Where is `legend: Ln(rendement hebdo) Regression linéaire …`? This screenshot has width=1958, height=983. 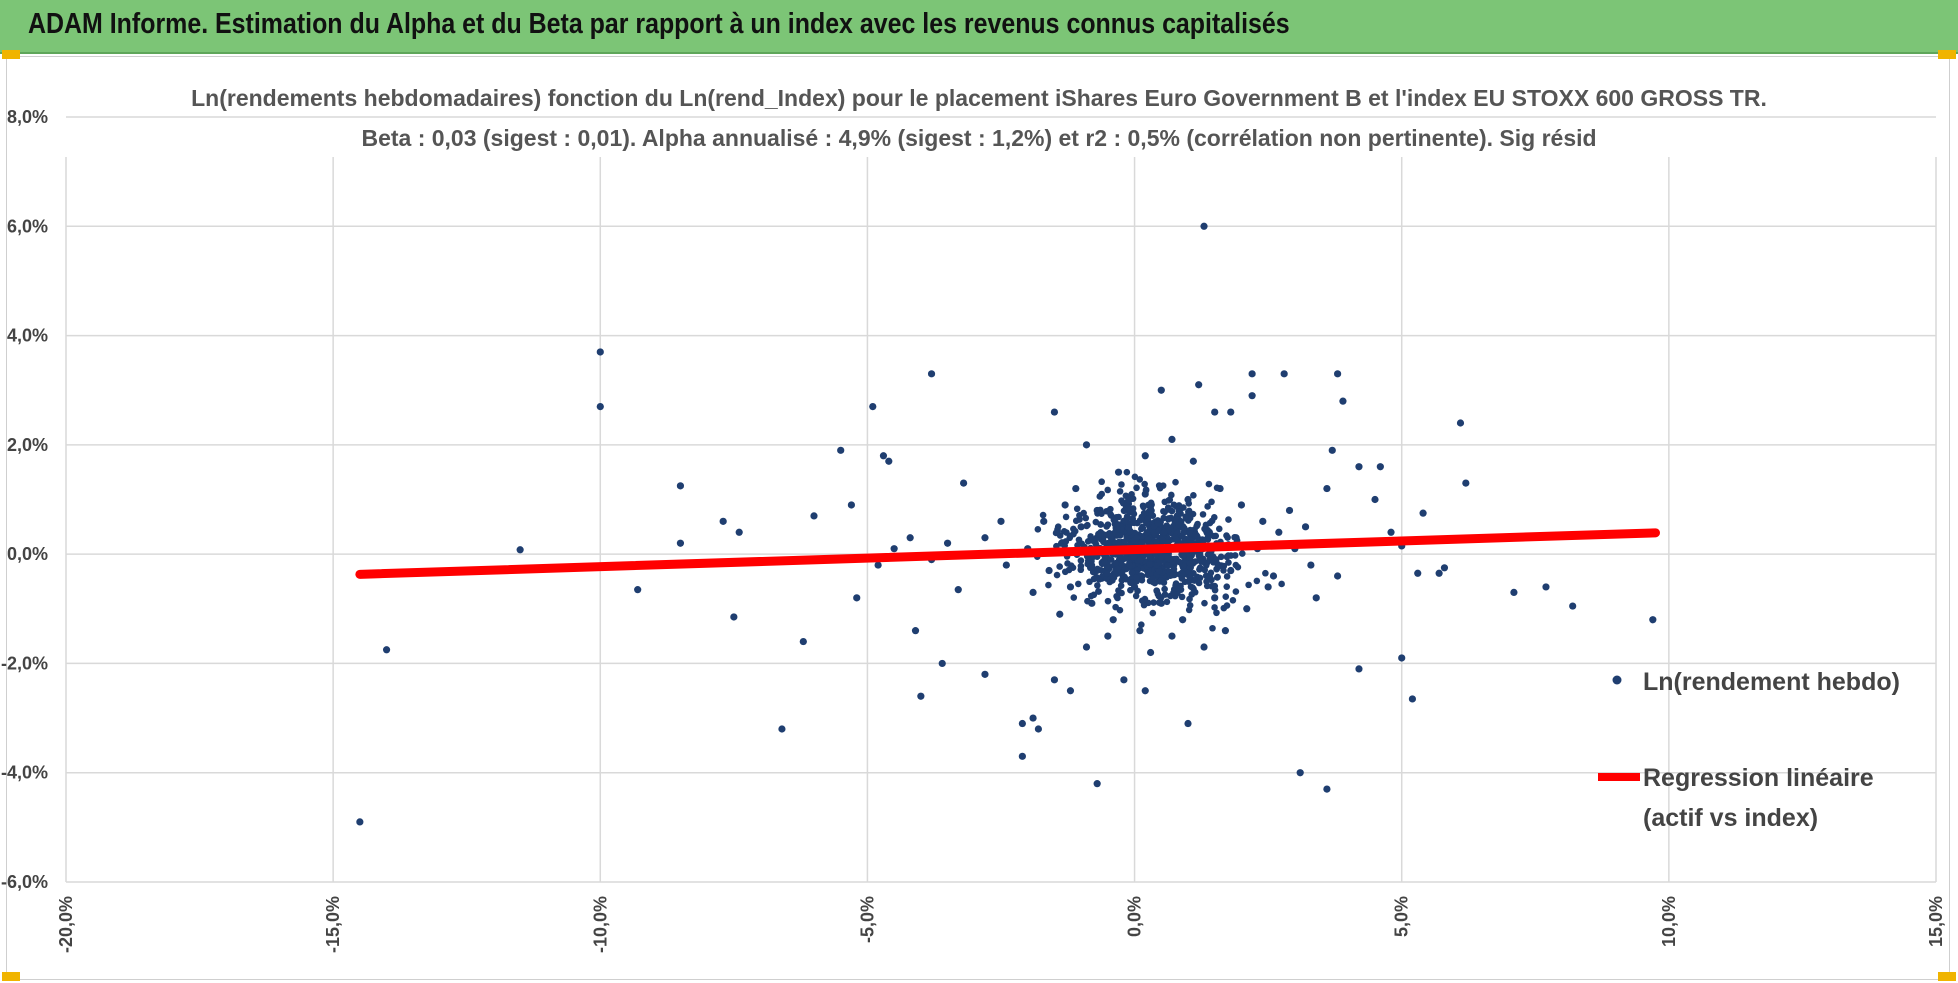
legend: Ln(rendement hebdo) Regression linéaire … is located at coordinates (1749, 750).